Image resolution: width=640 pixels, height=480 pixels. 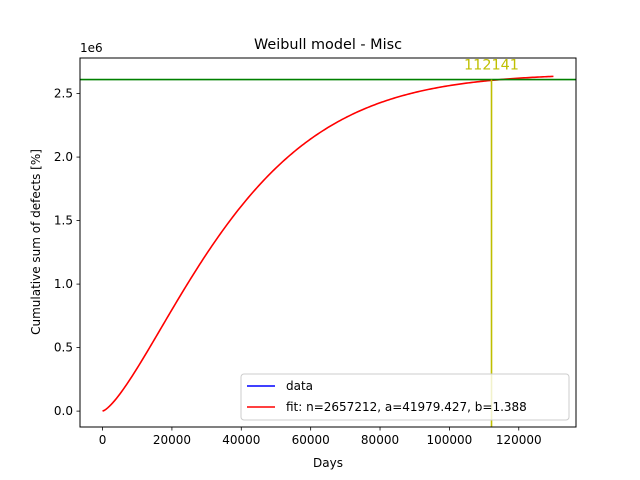 What do you see at coordinates (63, 221) in the screenshot?
I see `y-tick-label: 1.5` at bounding box center [63, 221].